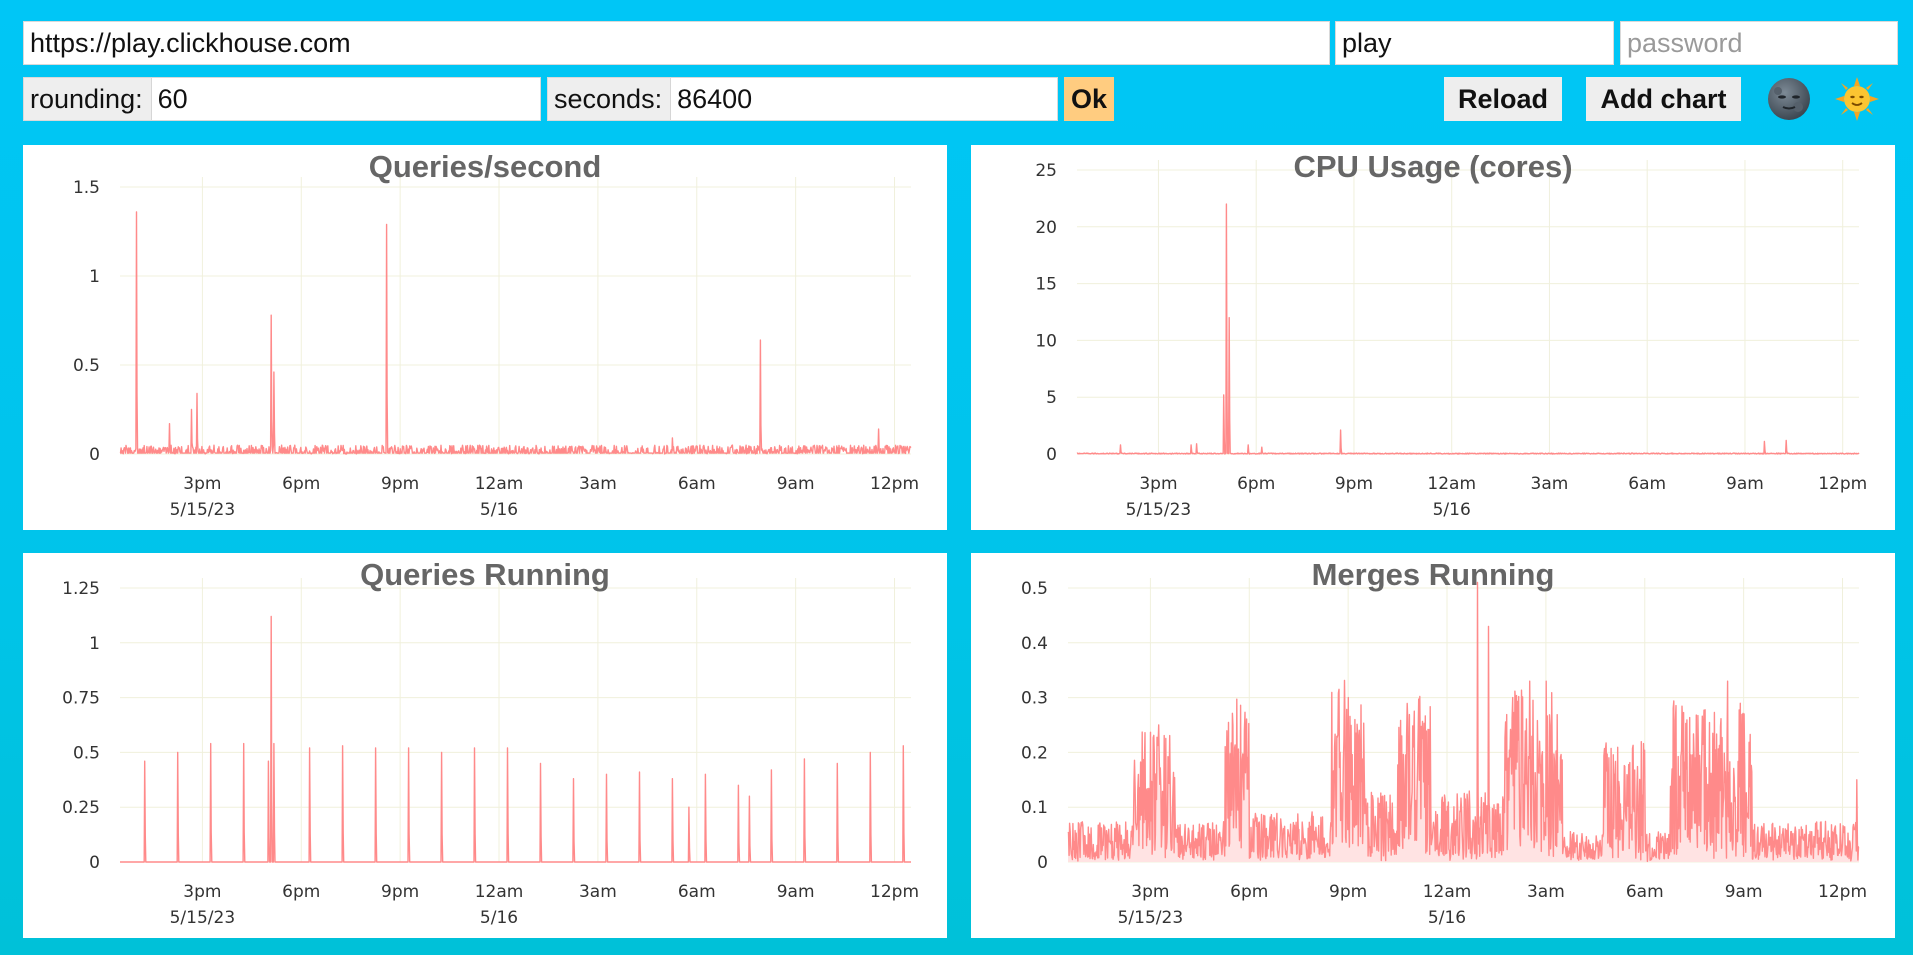 Image resolution: width=1913 pixels, height=955 pixels. Describe the element at coordinates (282, 99) in the screenshot. I see `rounding-field: rounding: 60` at that location.